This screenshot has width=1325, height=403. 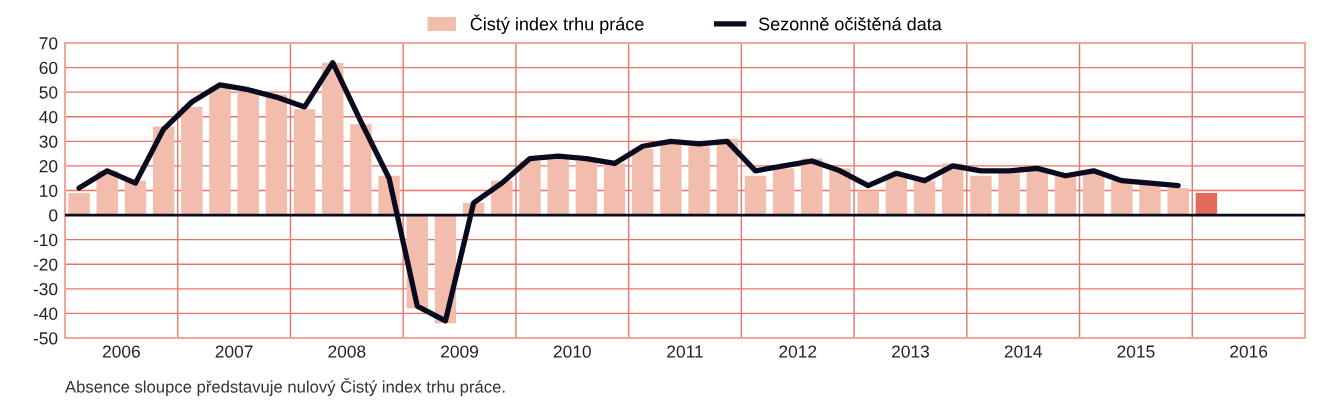 What do you see at coordinates (48, 117) in the screenshot?
I see `y-tick-label: 40` at bounding box center [48, 117].